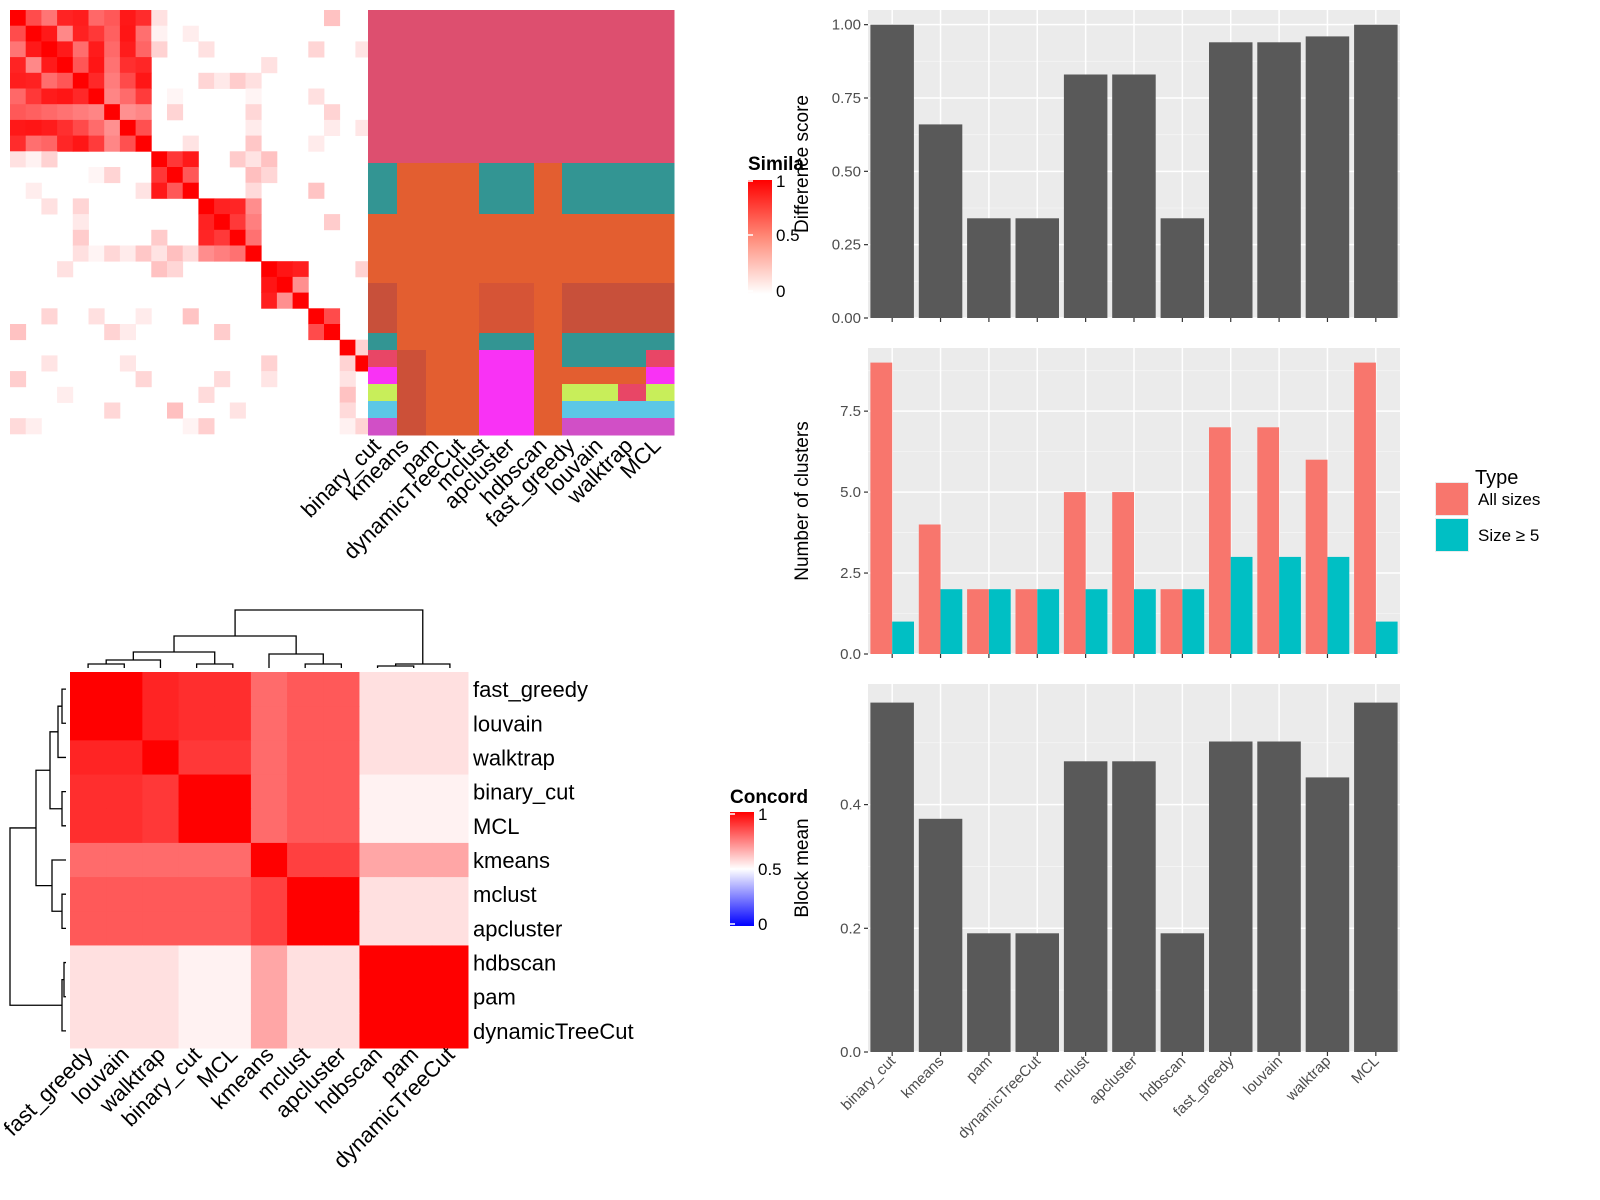 The height and width of the screenshot is (1200, 1600). I want to click on y-axis-title: Difference score, so click(802, 164).